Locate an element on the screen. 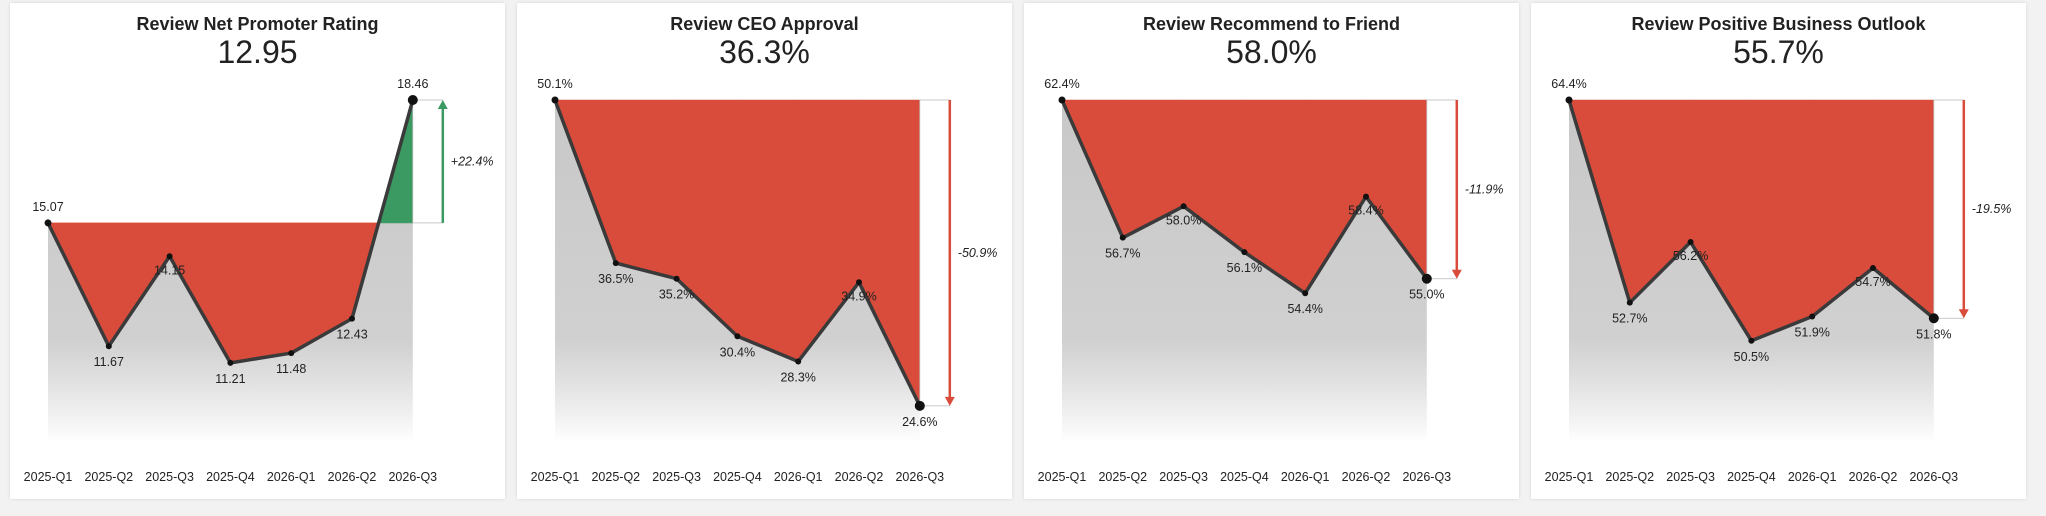  value-label: 64.4% is located at coordinates (1568, 84).